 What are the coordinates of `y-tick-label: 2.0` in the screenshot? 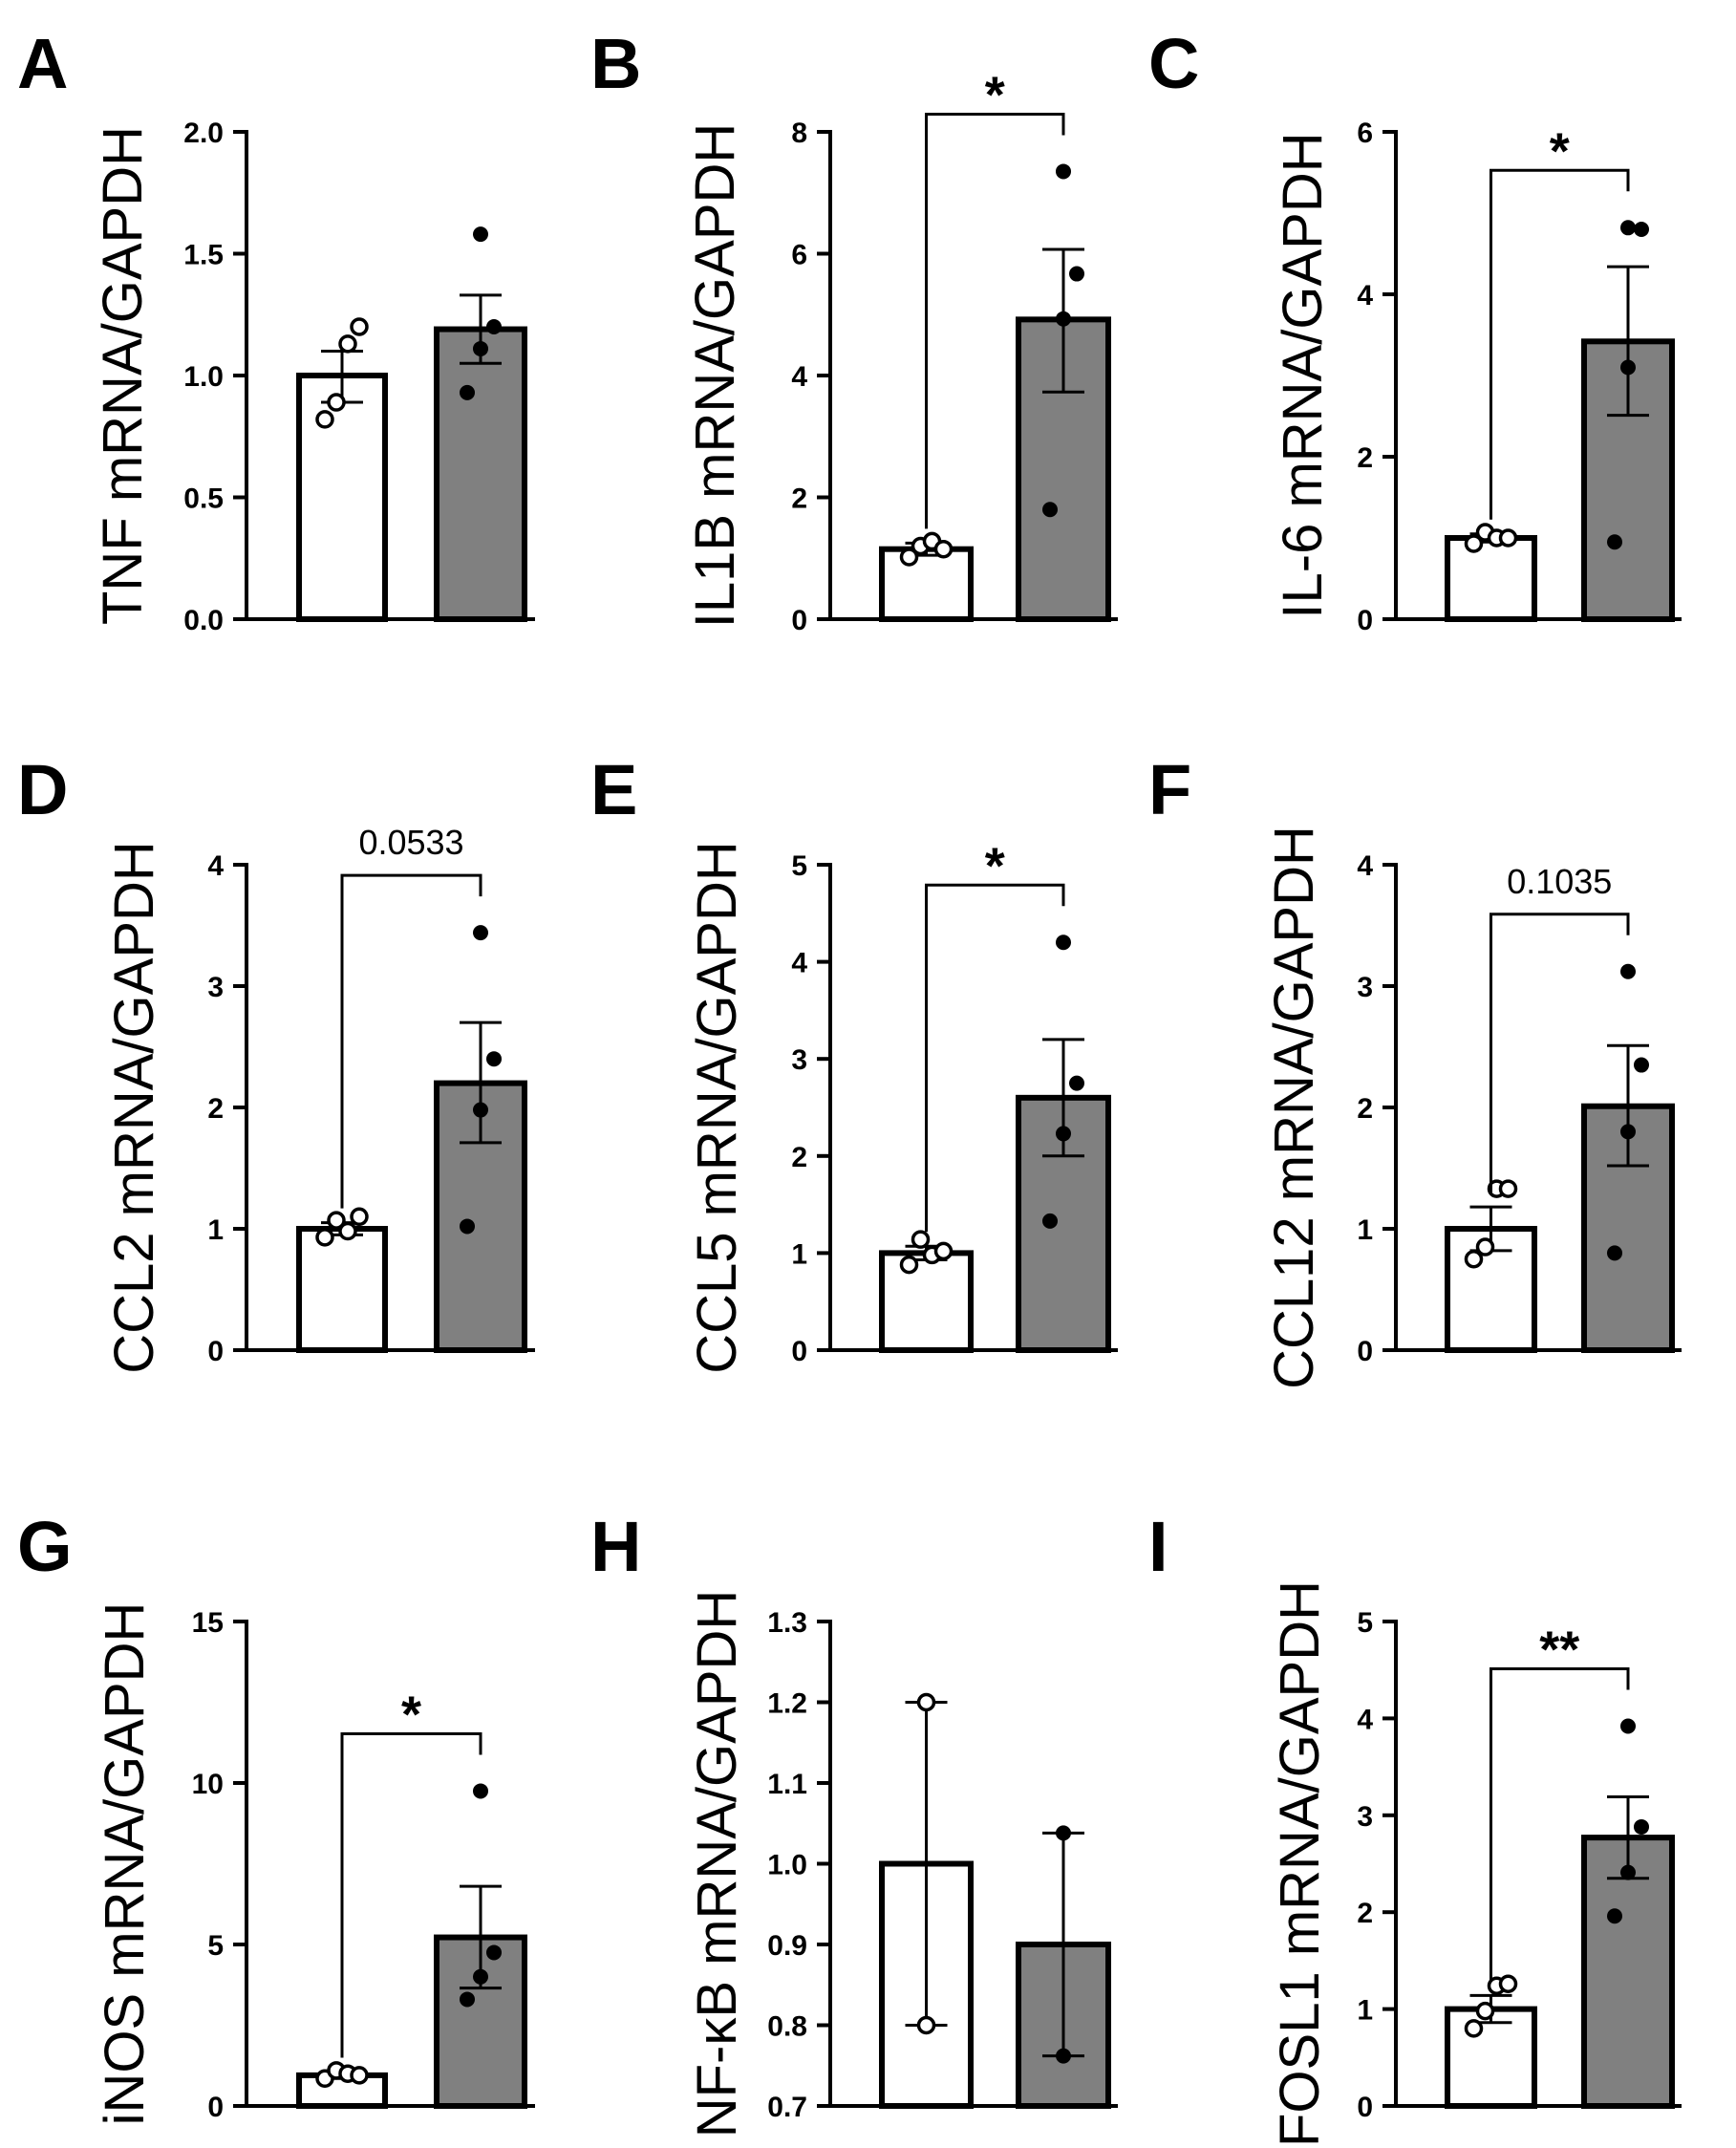 It's located at (203, 133).